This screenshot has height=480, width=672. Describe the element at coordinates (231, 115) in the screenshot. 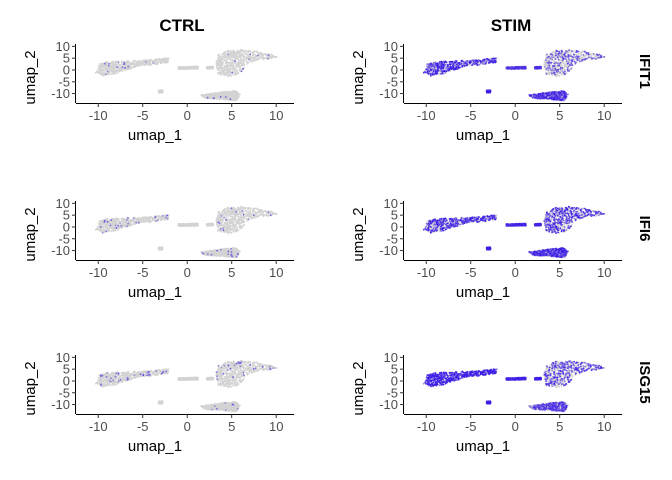

I see `x-tick-label: 5` at that location.